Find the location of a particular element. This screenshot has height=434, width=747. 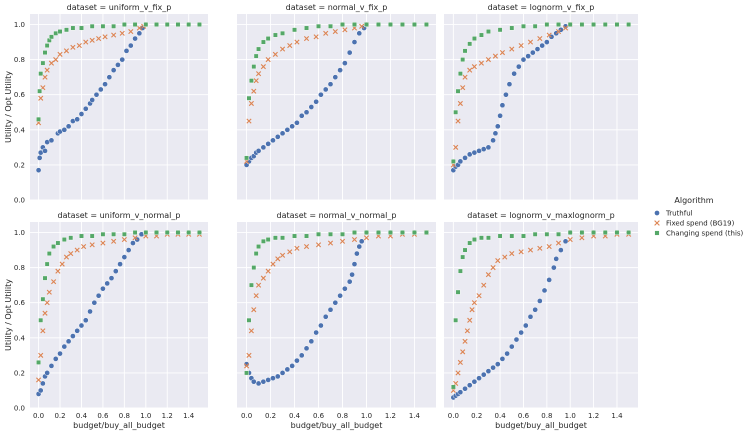

x-tick-label: 0.4 is located at coordinates (501, 416).